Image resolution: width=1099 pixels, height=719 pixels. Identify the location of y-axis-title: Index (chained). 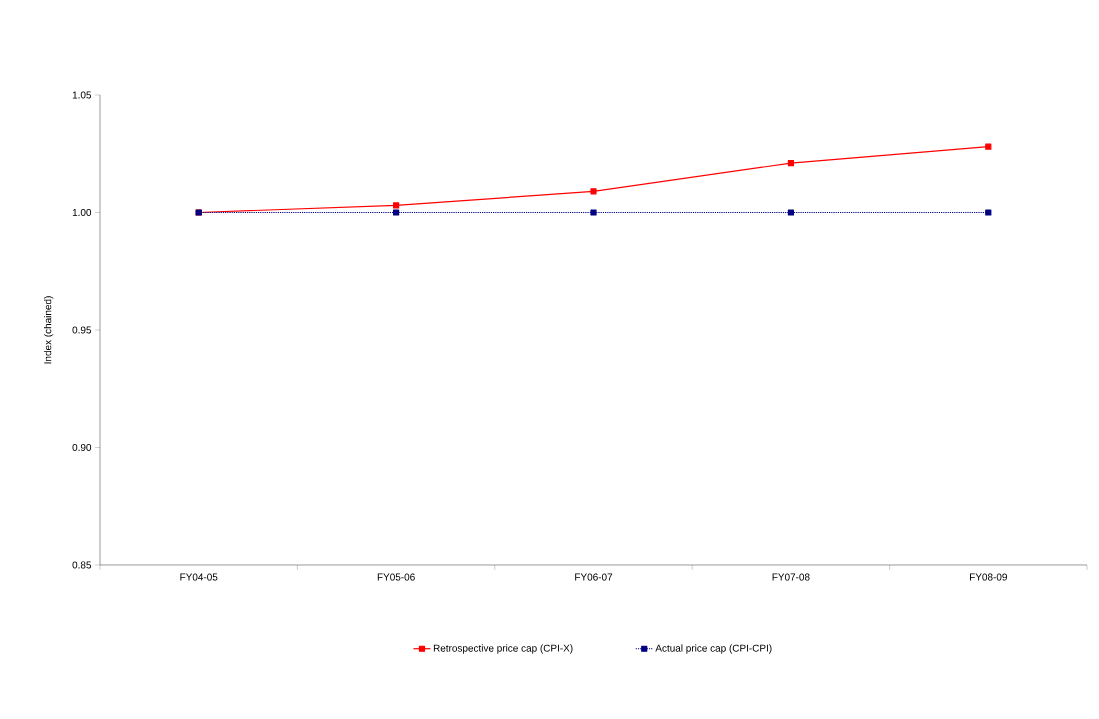
(48, 330).